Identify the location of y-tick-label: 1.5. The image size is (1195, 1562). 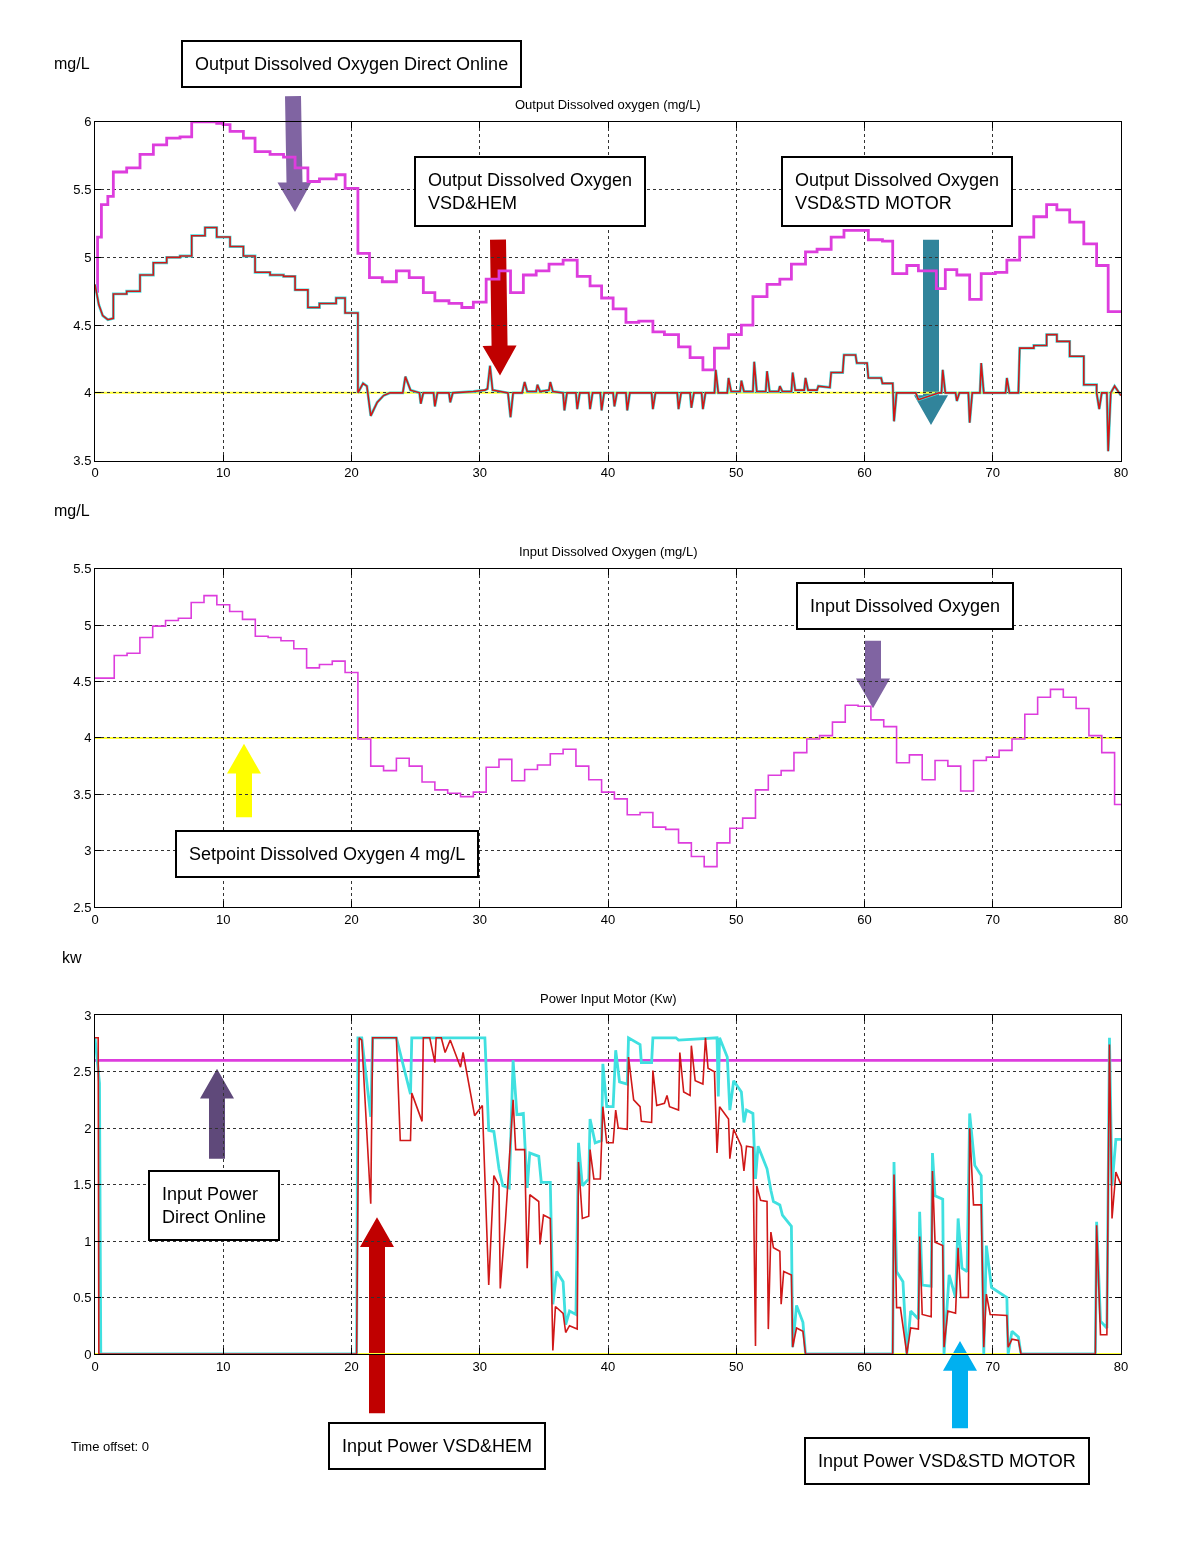
(82, 1185).